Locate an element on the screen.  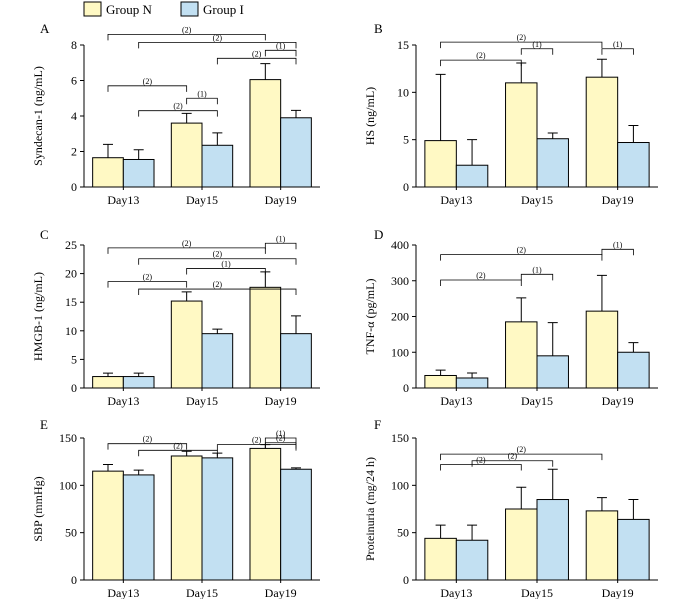
sig-label-d-1: (1) is located at coordinates (618, 244).